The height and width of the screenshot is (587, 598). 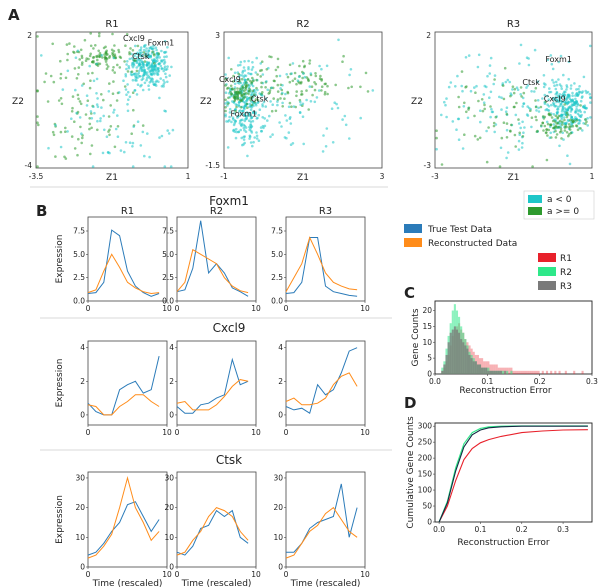 I want to click on true-data-line, so click(x=322, y=518).